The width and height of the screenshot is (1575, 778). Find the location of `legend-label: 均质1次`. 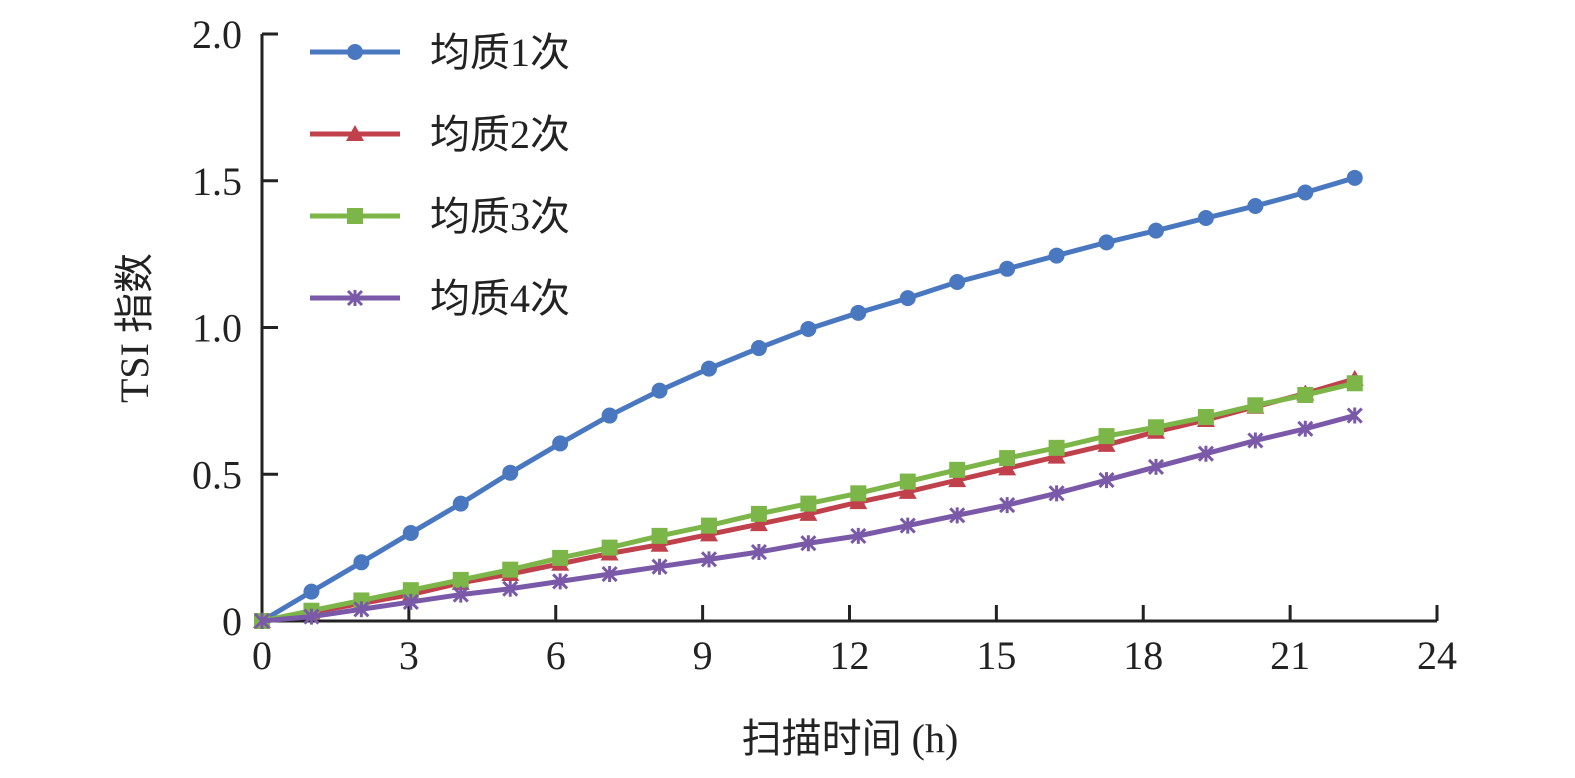

legend-label: 均质1次 is located at coordinates (500, 52).